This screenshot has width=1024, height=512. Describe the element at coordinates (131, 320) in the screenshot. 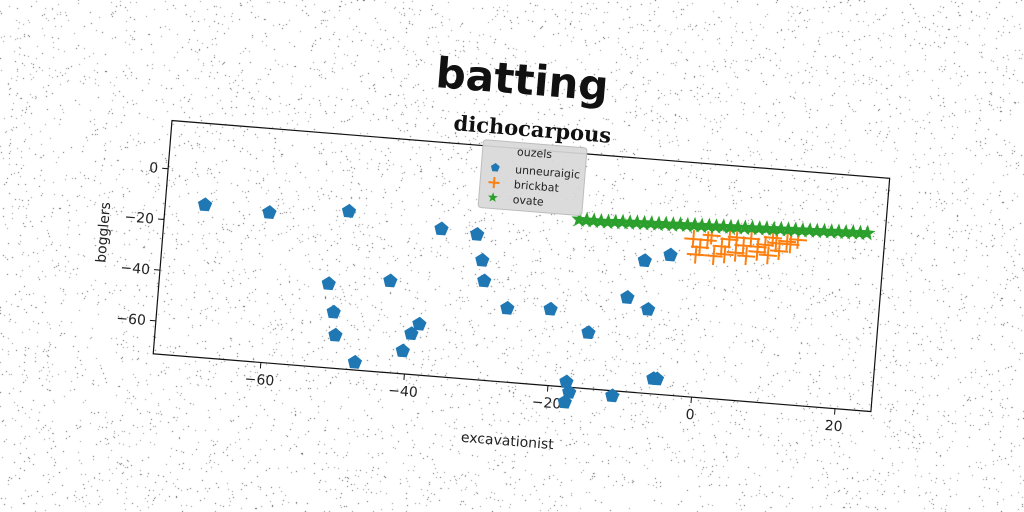

I see `y-tick-label: −60` at that location.